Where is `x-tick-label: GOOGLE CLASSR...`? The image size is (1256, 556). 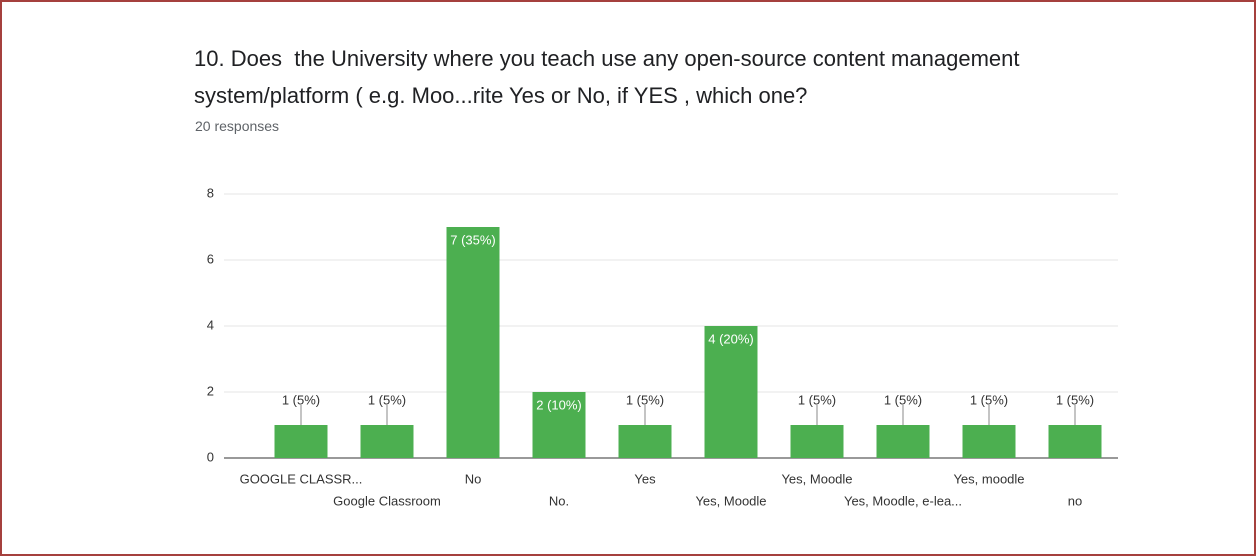 x-tick-label: GOOGLE CLASSR... is located at coordinates (301, 478).